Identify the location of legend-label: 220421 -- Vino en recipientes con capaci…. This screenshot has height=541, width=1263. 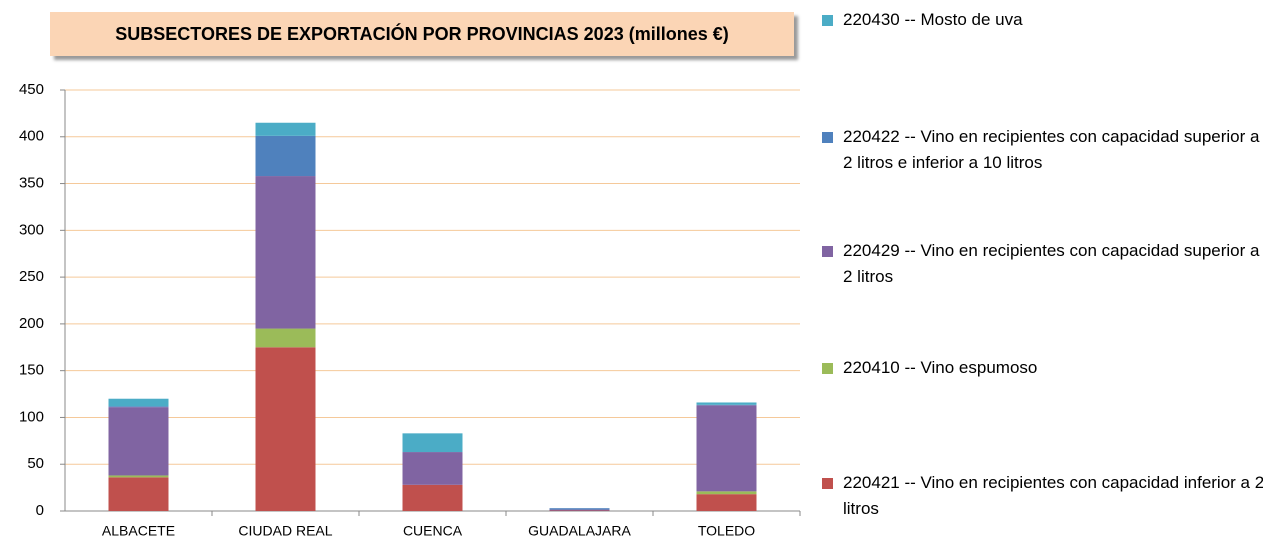
(1053, 495).